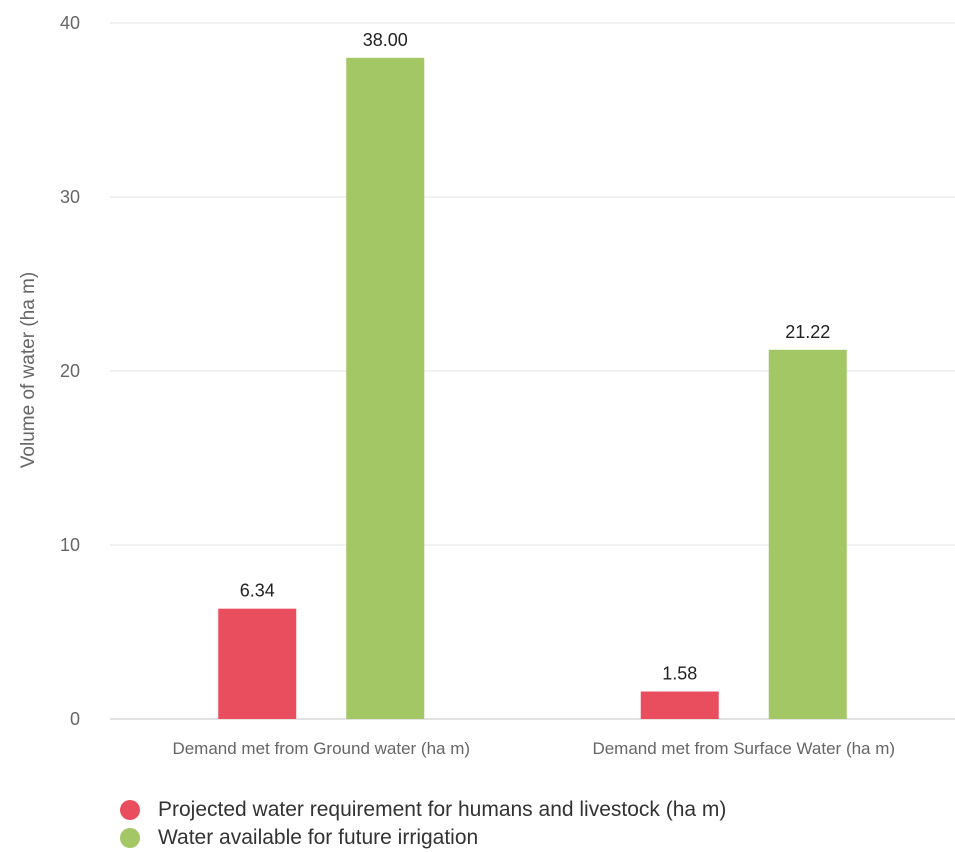 The width and height of the screenshot is (955, 852). What do you see at coordinates (385, 388) in the screenshot?
I see `bar-series1-cat0` at bounding box center [385, 388].